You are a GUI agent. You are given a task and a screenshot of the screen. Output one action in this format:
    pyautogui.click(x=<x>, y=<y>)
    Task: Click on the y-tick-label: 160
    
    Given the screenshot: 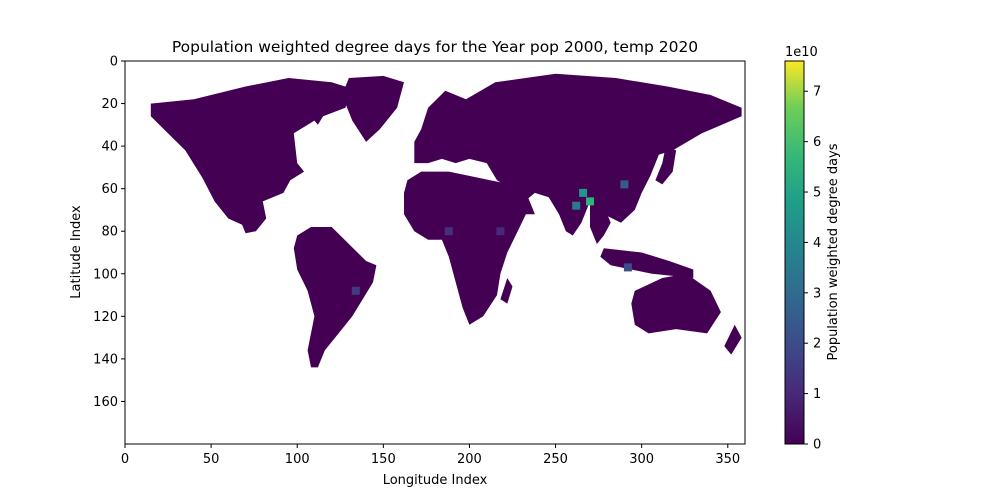 What is the action you would take?
    pyautogui.click(x=105, y=402)
    